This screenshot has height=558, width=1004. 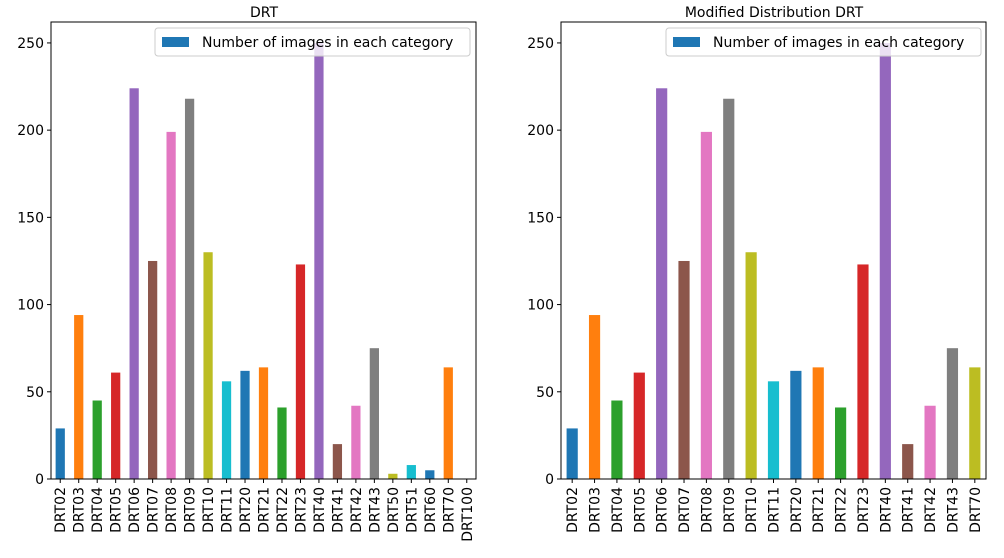 What do you see at coordinates (544, 262) in the screenshot?
I see `y-axis: 0 50 100 150 200 250` at bounding box center [544, 262].